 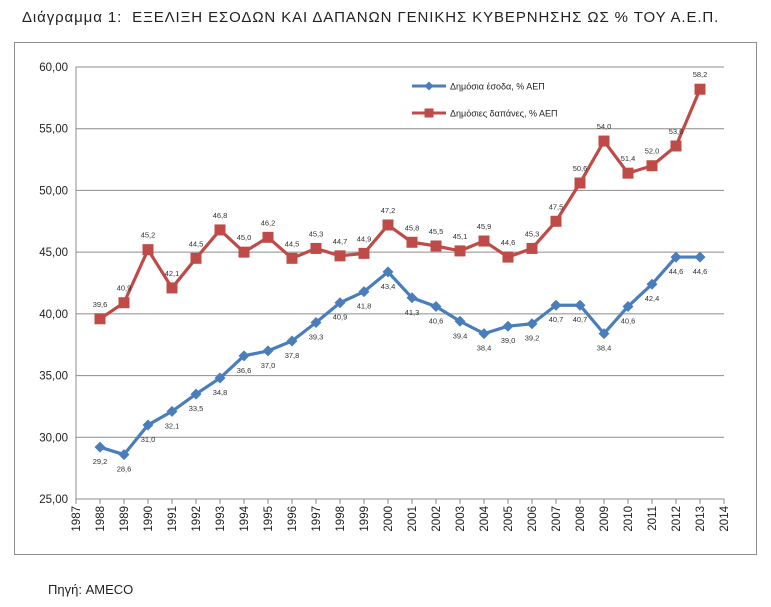 I want to click on expenditure-data-label: 53,6, so click(x=676, y=131).